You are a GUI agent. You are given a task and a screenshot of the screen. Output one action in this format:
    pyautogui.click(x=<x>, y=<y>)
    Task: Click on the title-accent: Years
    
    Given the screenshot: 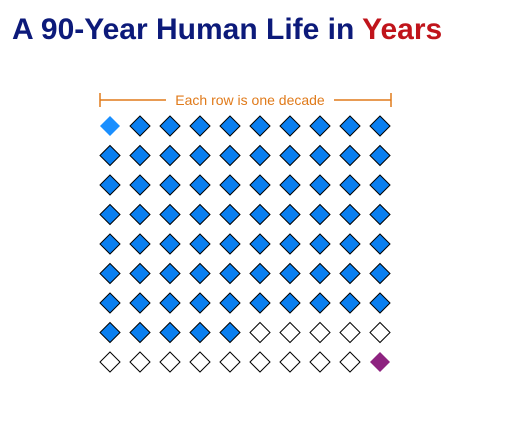 What is the action you would take?
    pyautogui.click(x=402, y=29)
    